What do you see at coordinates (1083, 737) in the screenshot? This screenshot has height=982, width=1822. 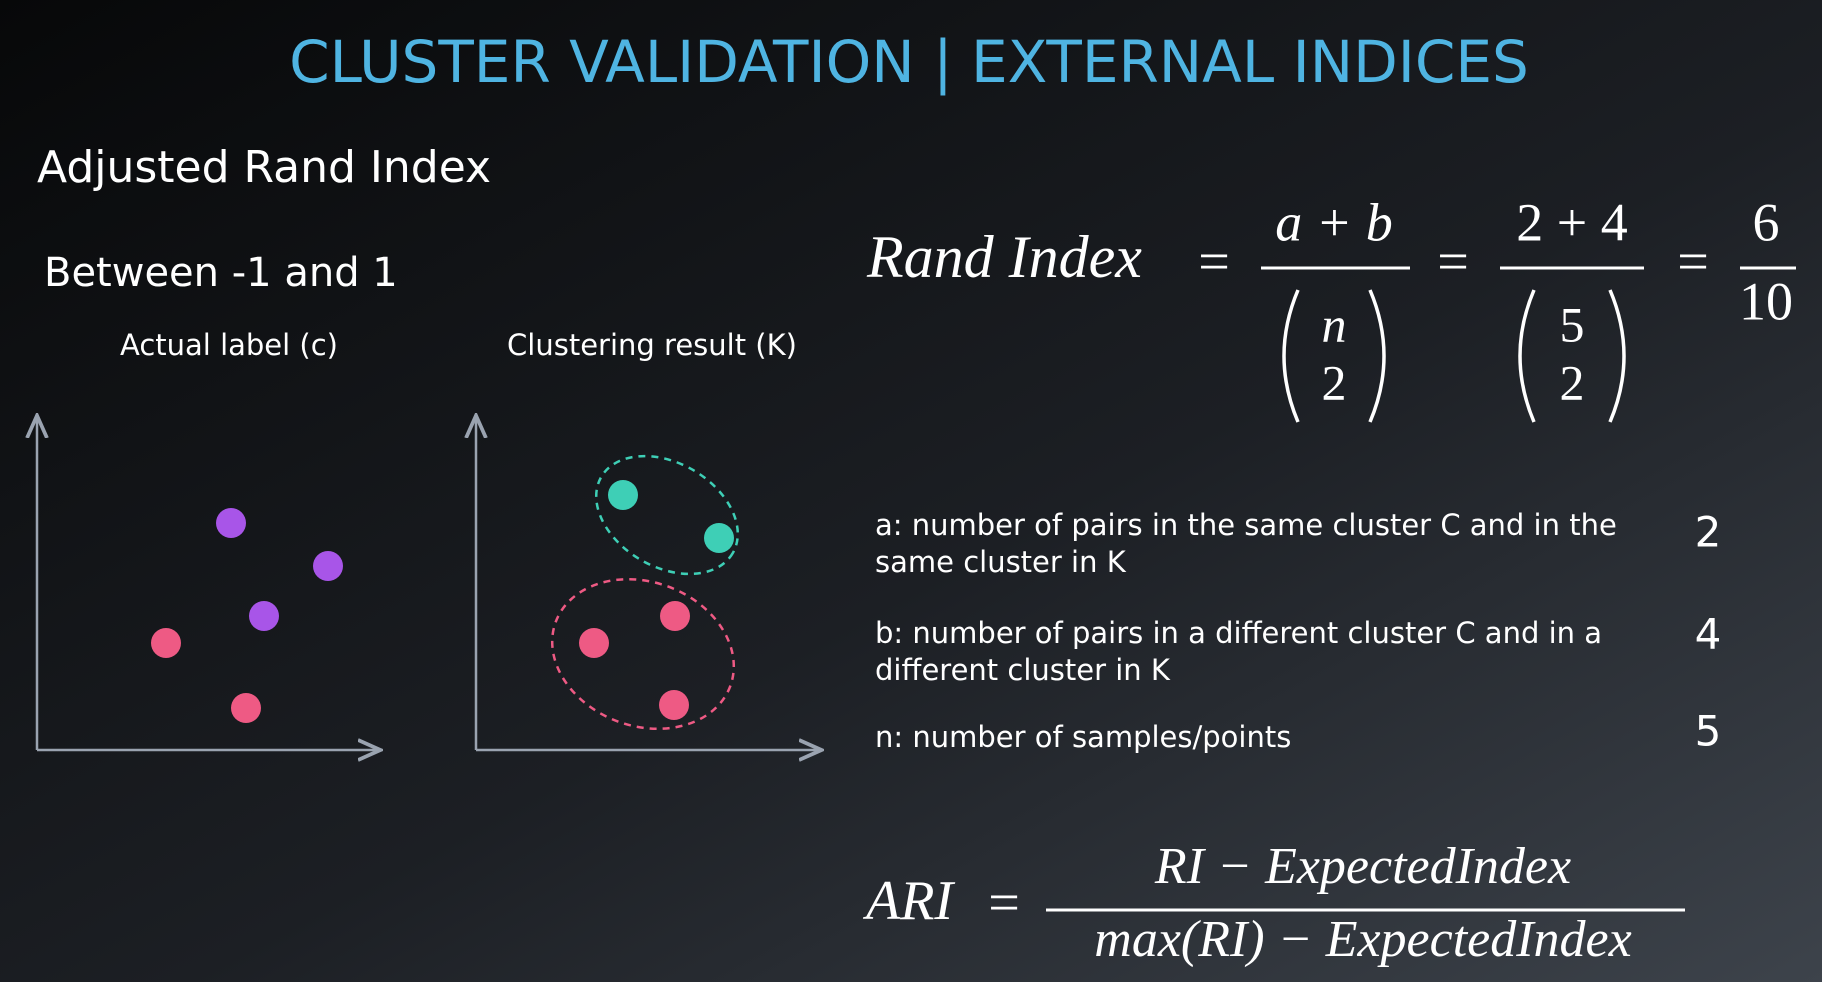 I see `definition-line: n: number of samples/points` at bounding box center [1083, 737].